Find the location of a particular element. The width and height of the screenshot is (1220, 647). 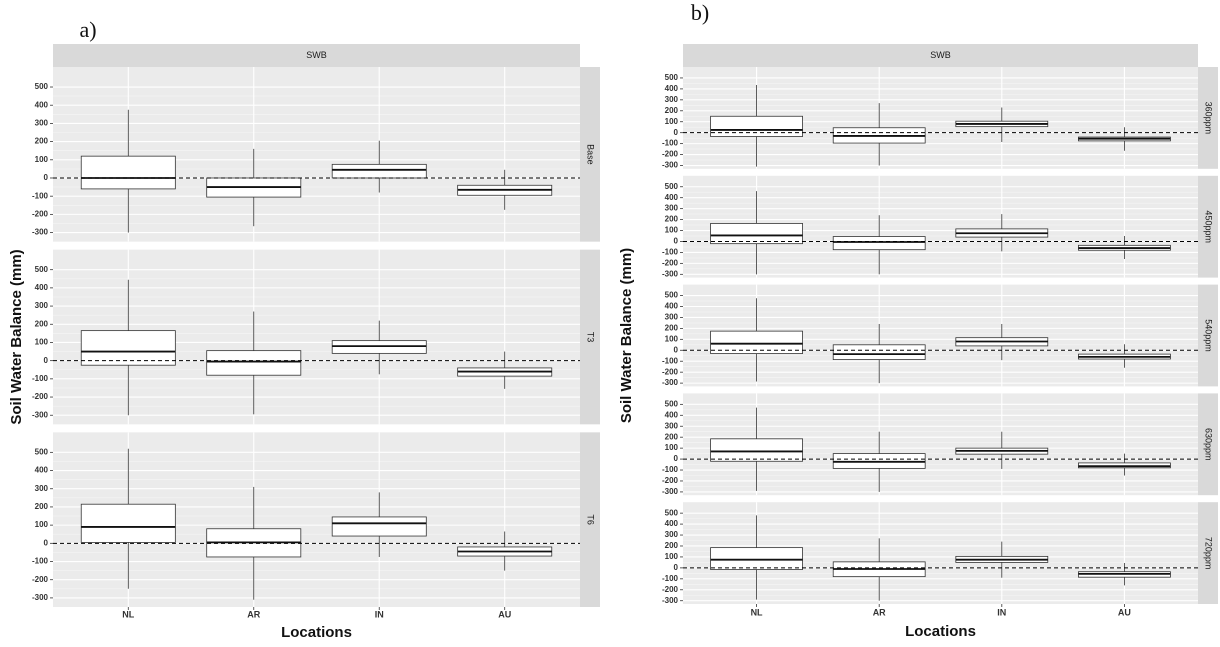

facet-label: 720ppm is located at coordinates (1209, 553).